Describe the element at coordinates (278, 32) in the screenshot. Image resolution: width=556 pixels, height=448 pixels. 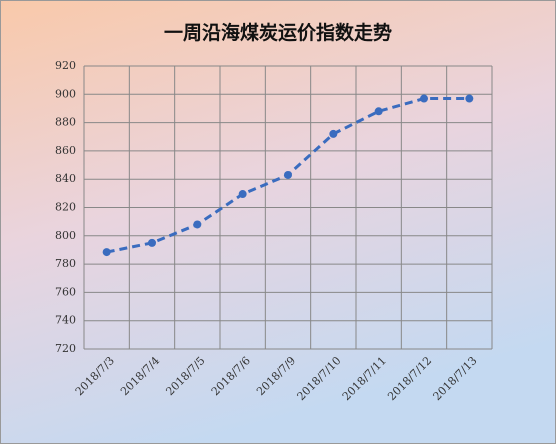
I see `chart-title: 一周沿海煤炭运价指数走势` at that location.